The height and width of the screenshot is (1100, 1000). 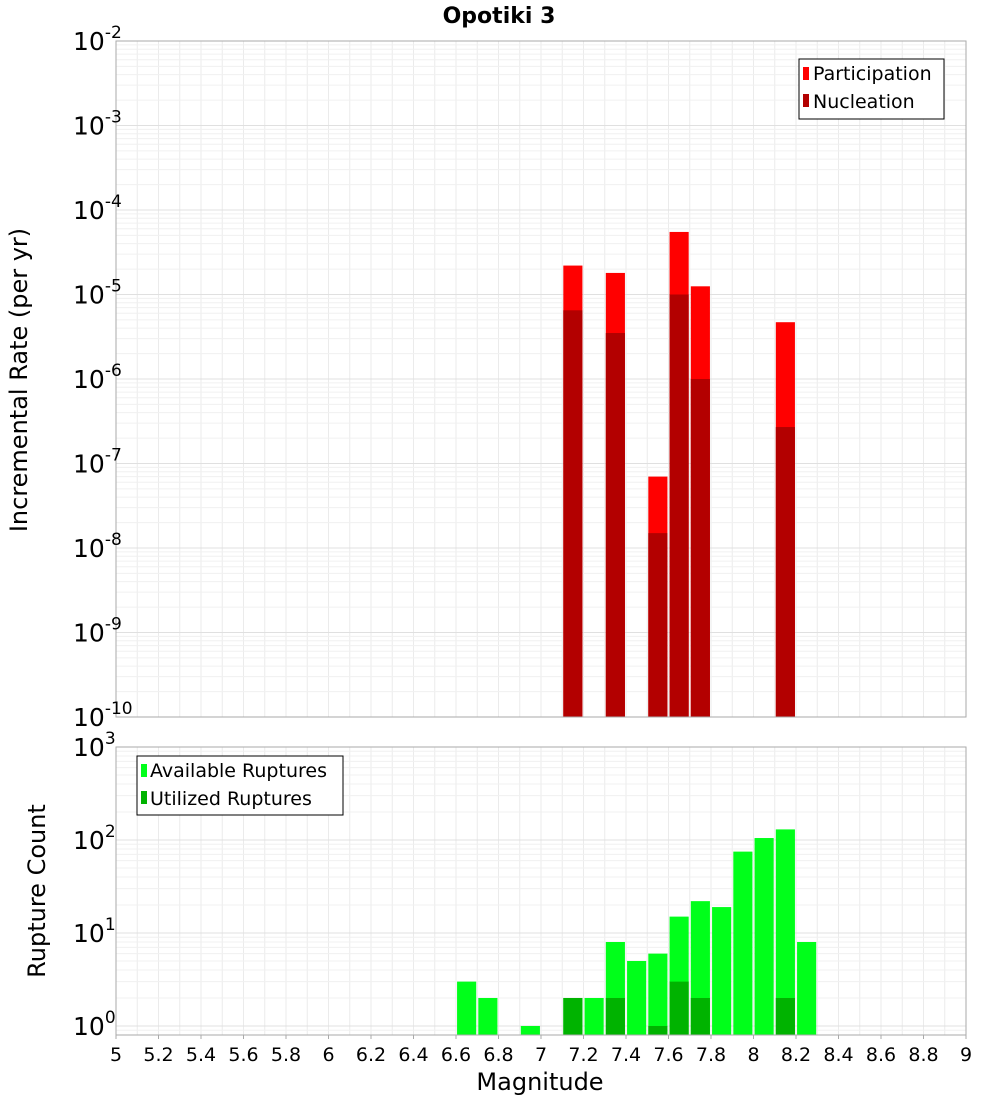 I want to click on x-tick-label: 7, so click(x=541, y=1055).